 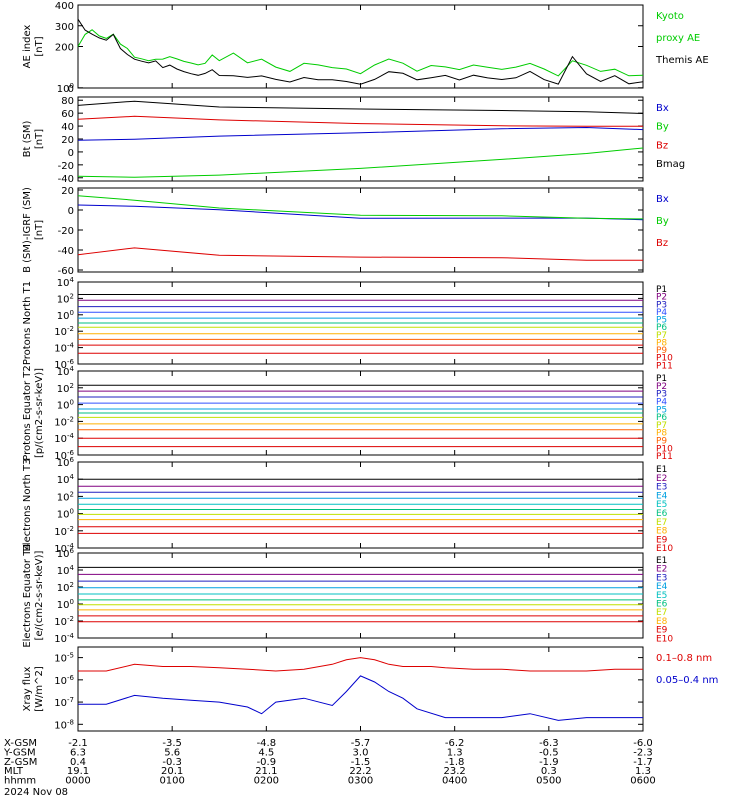 What do you see at coordinates (661, 418) in the screenshot?
I see `legend-entry: P6` at bounding box center [661, 418].